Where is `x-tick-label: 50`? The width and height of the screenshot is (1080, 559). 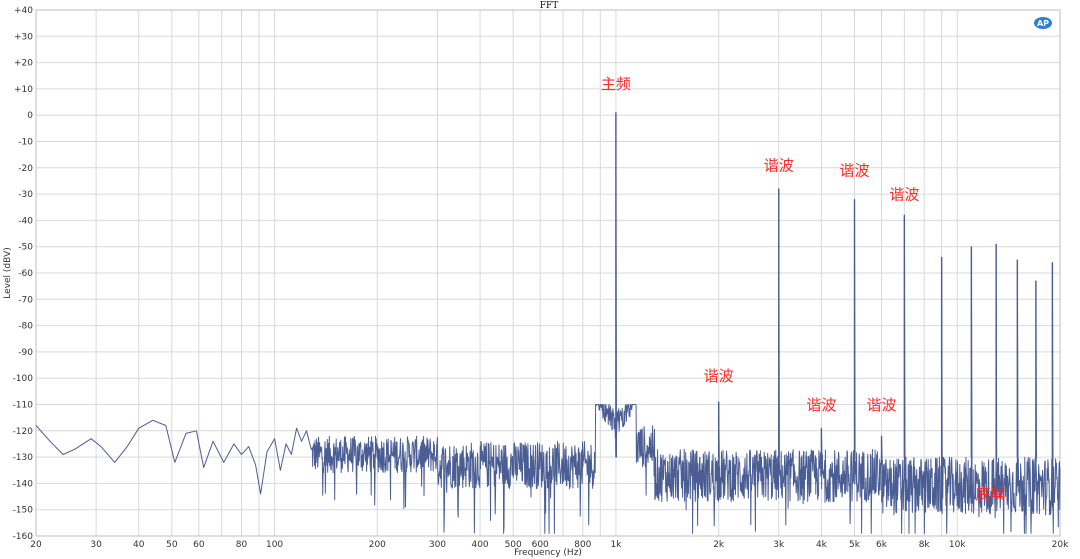
x-tick-label: 50 is located at coordinates (172, 545).